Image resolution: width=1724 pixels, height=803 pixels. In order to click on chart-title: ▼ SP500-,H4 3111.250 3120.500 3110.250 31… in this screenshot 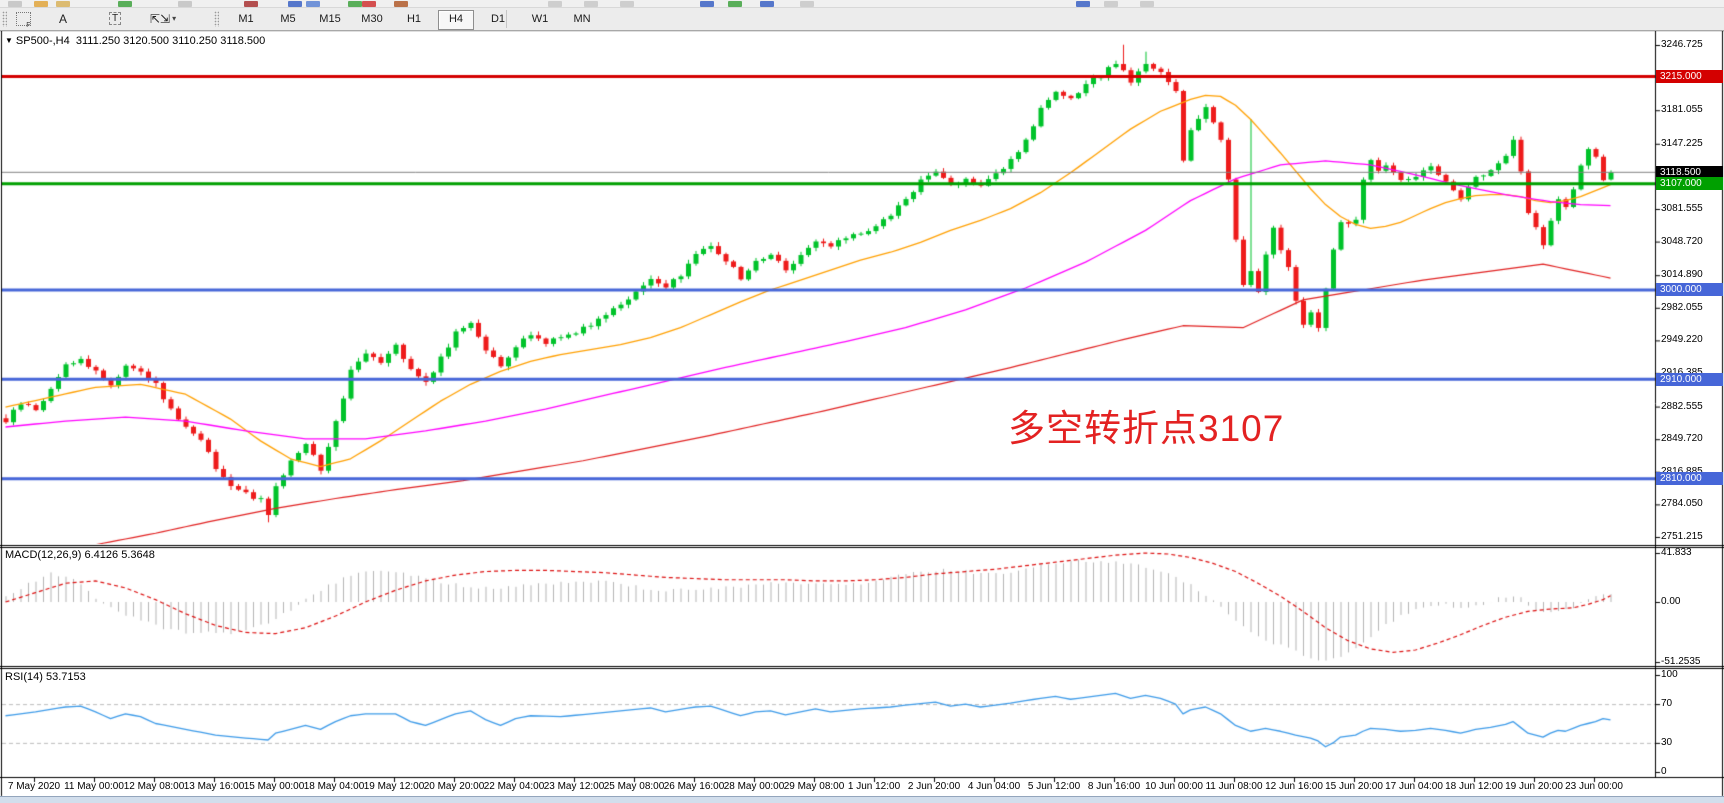, I will do `click(135, 41)`.